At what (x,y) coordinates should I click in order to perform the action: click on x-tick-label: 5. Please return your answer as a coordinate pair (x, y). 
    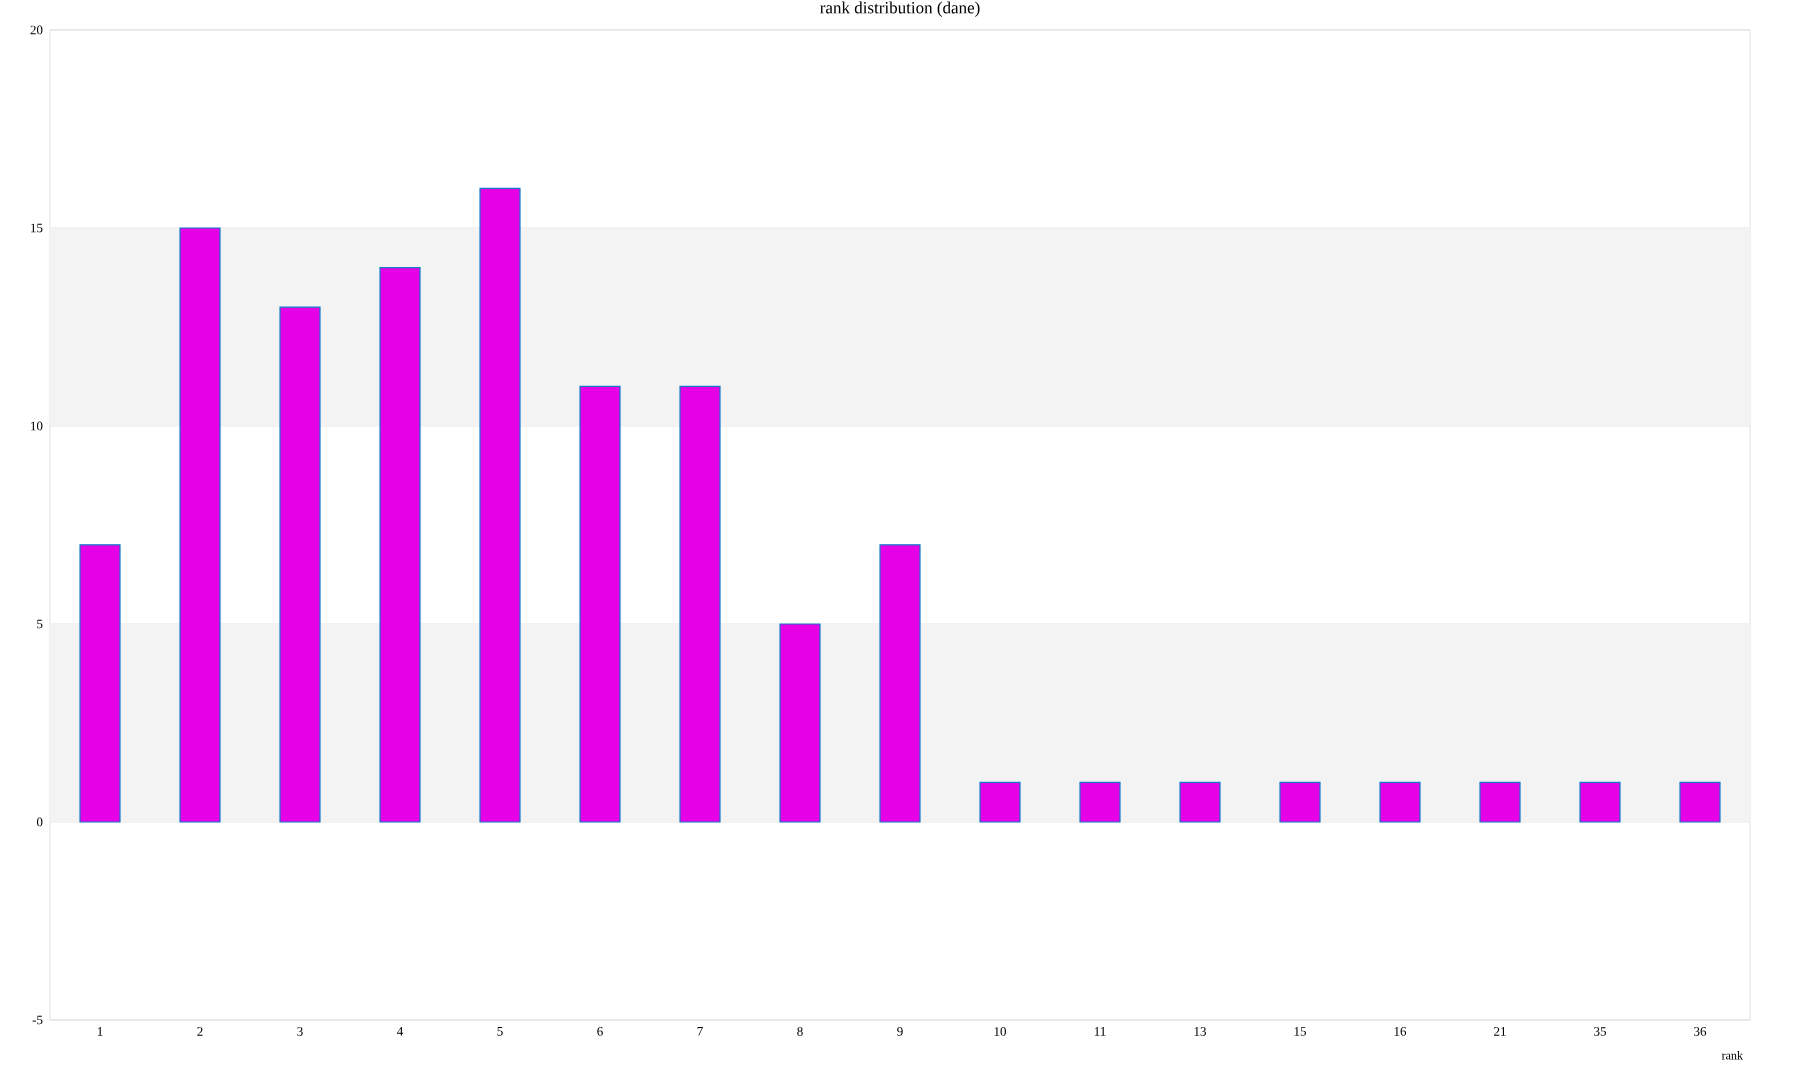
    Looking at the image, I should click on (500, 1031).